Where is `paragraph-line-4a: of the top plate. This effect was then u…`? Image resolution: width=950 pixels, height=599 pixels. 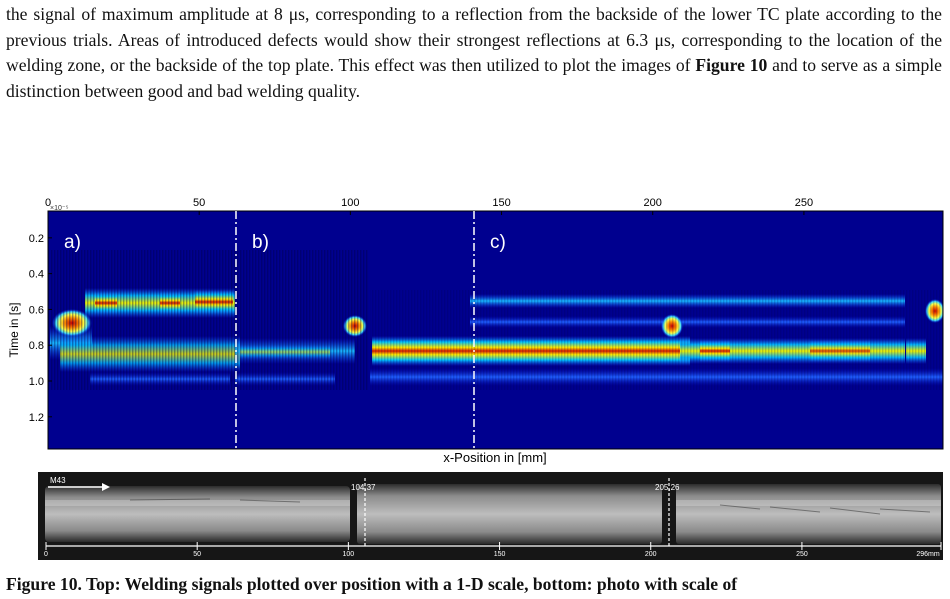 paragraph-line-4a: of the top plate. This effect was then u… is located at coordinates (459, 65).